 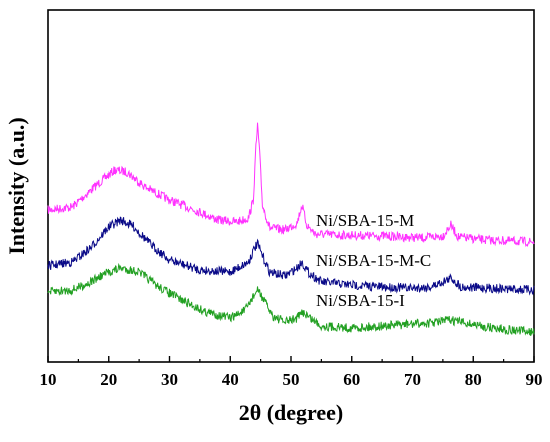 What do you see at coordinates (48, 379) in the screenshot?
I see `x-tick-label: 10` at bounding box center [48, 379].